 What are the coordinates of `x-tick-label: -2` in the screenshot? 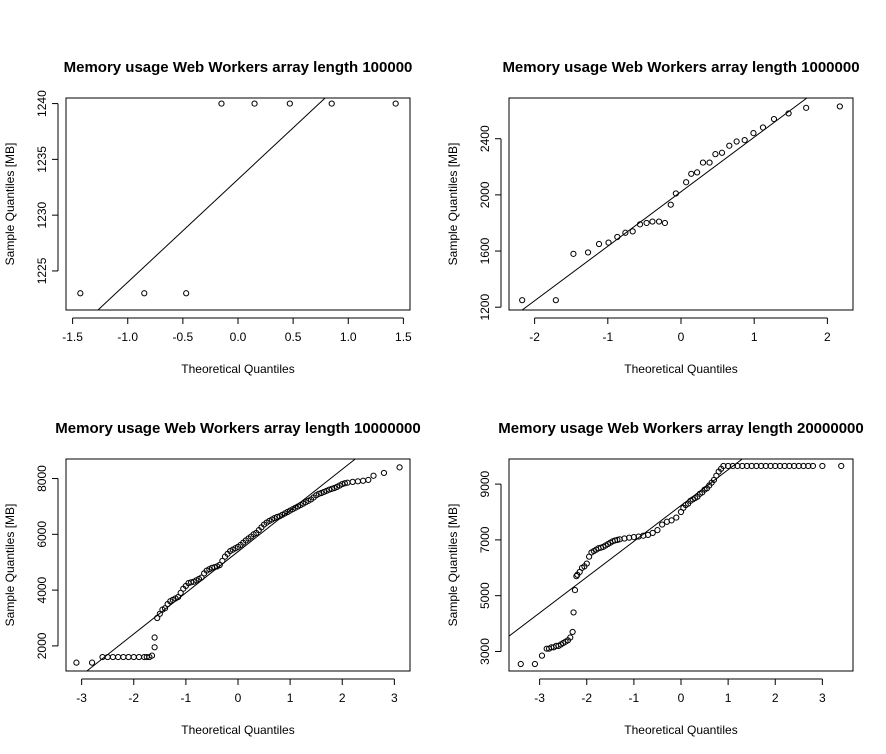 It's located at (133, 698).